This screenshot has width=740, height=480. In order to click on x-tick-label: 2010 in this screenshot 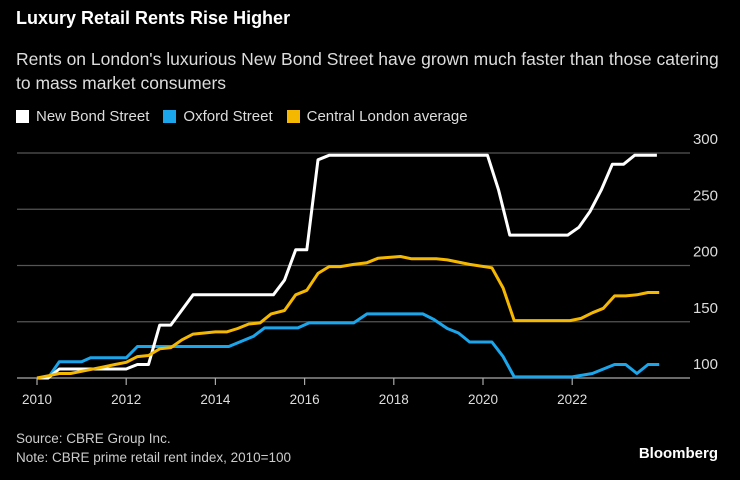, I will do `click(37, 399)`.